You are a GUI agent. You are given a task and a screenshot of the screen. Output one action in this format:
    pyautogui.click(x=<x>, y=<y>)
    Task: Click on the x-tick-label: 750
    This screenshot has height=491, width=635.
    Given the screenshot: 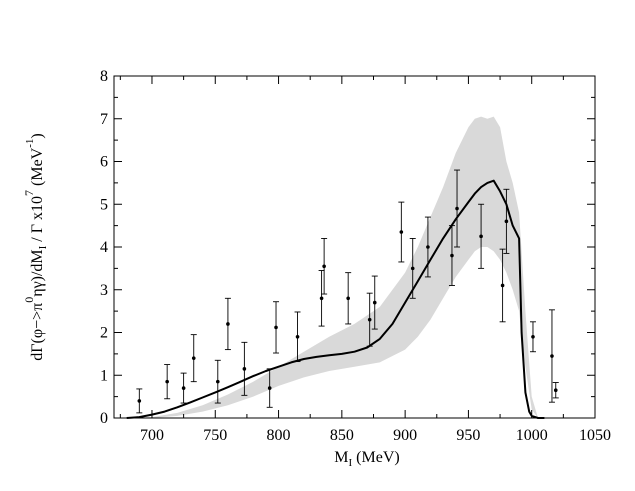 What is the action you would take?
    pyautogui.click(x=215, y=435)
    